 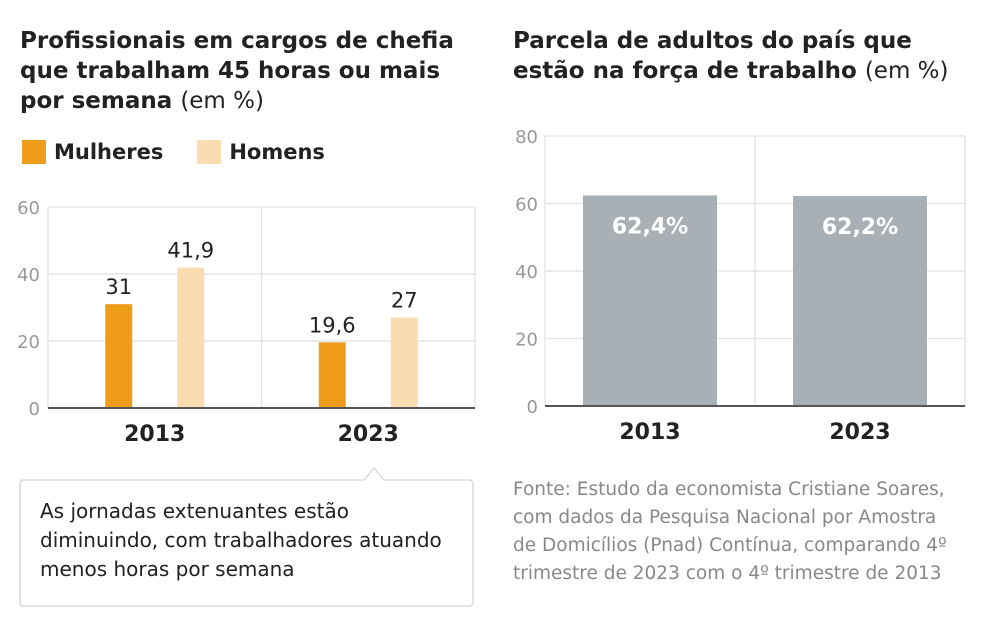 What do you see at coordinates (860, 227) in the screenshot?
I see `data-label: 62,2%` at bounding box center [860, 227].